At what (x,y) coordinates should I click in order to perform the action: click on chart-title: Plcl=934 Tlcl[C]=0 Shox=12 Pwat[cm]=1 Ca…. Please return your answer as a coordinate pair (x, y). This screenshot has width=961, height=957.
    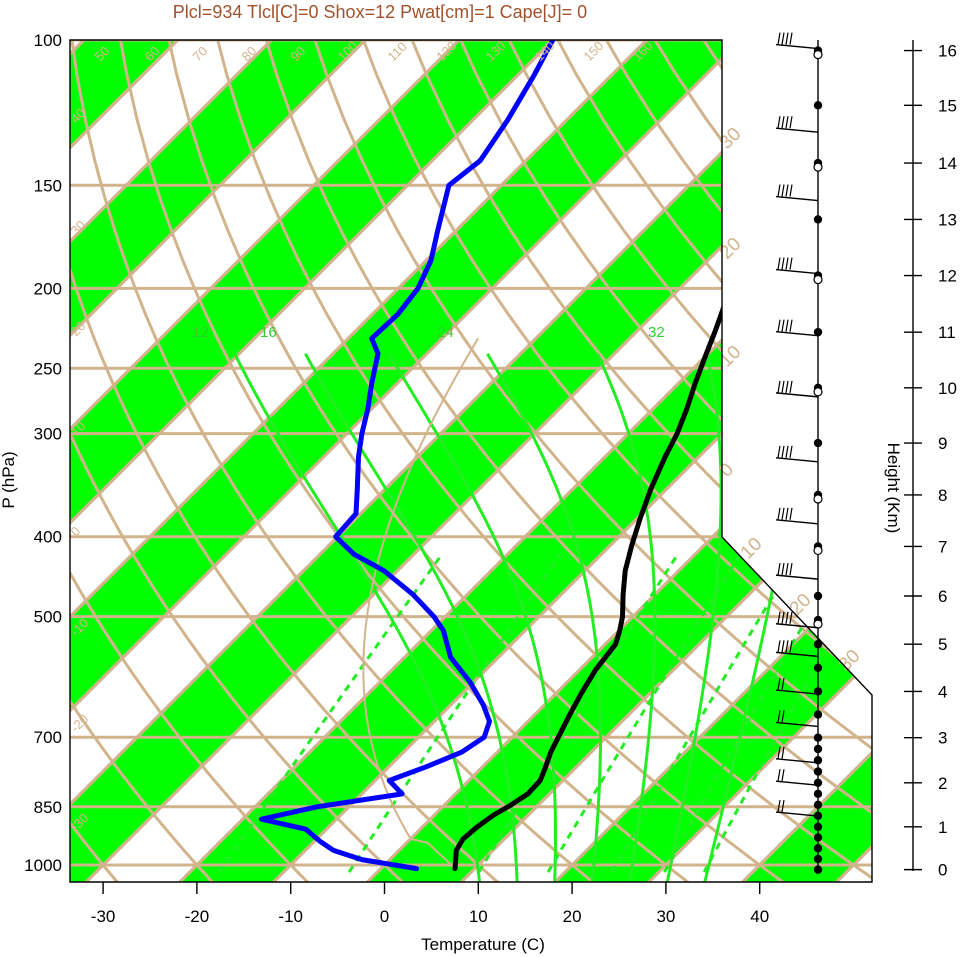
    Looking at the image, I should click on (380, 12).